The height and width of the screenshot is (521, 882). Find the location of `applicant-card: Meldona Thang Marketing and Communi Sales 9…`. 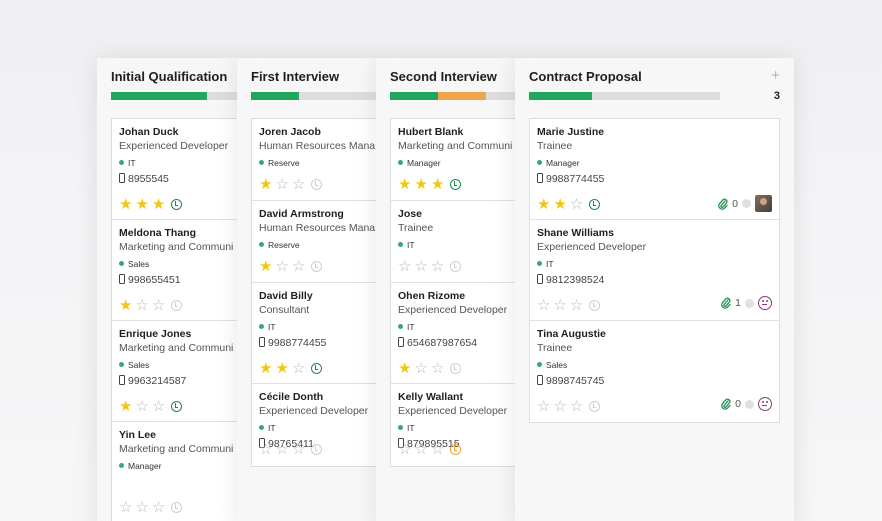

applicant-card: Meldona Thang Marketing and Communi Sales 9… is located at coordinates (175, 270).